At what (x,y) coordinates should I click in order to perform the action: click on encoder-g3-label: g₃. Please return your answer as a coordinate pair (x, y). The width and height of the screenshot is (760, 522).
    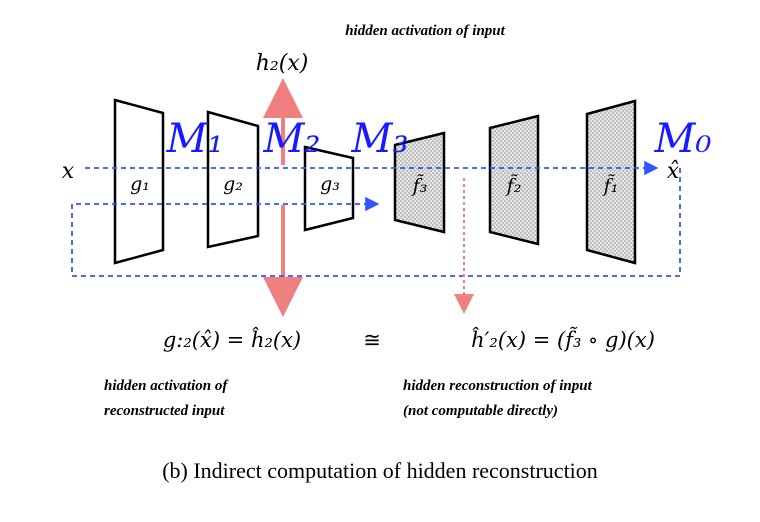
    Looking at the image, I should click on (330, 184).